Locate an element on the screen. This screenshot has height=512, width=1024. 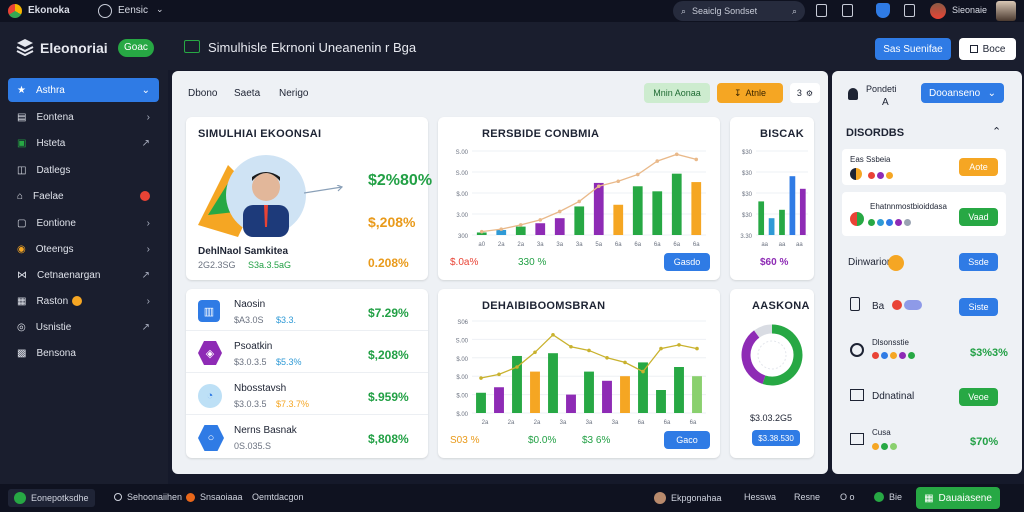
x-tick-label: aa is located at coordinates (764, 245).